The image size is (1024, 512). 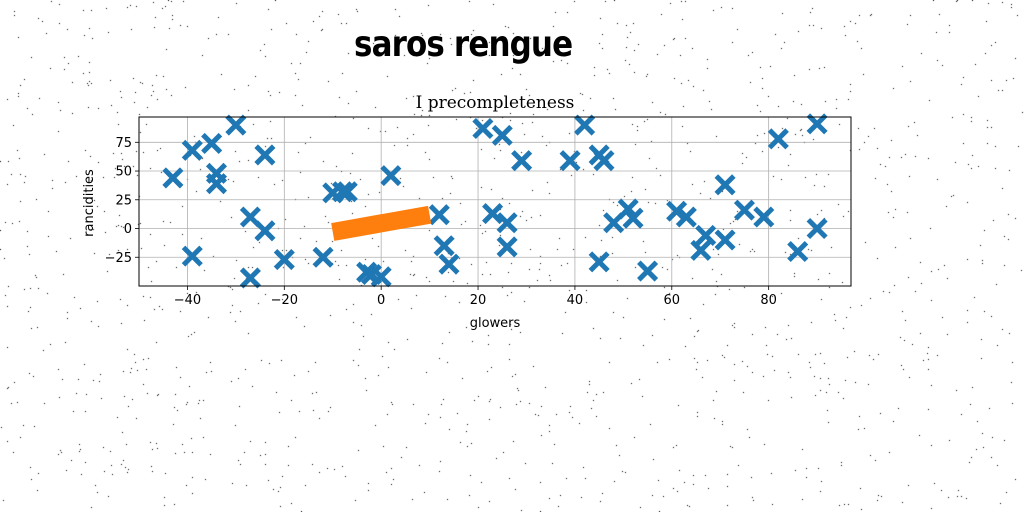 What do you see at coordinates (495, 323) in the screenshot?
I see `x-axis-label: glowers` at bounding box center [495, 323].